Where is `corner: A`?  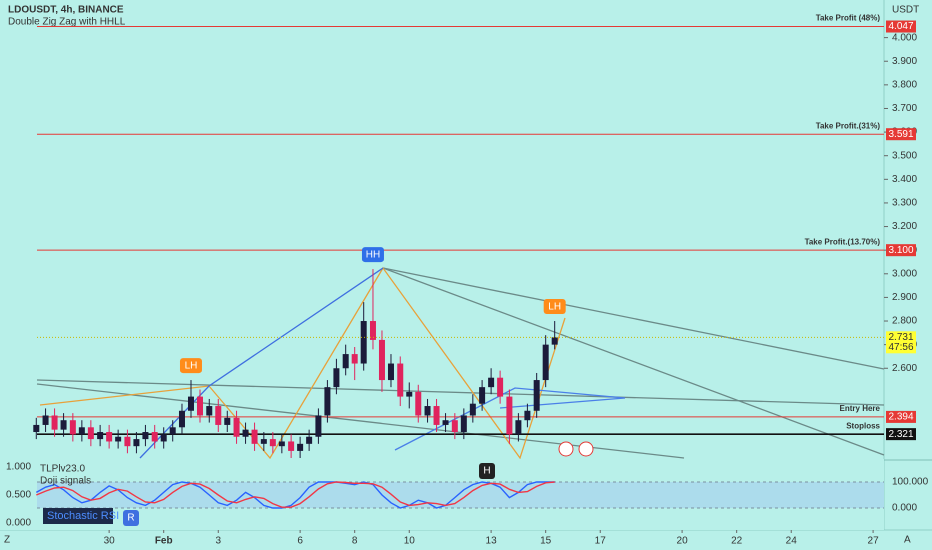
corner: A is located at coordinates (907, 540).